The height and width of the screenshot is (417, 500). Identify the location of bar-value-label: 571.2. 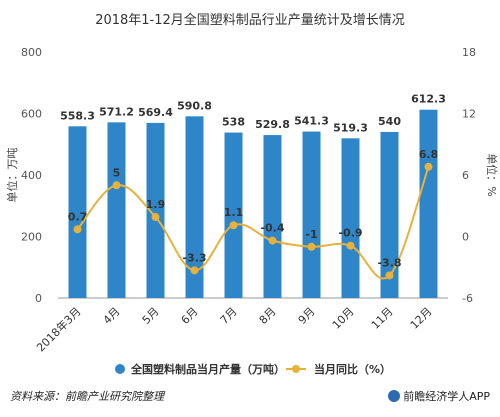
(116, 111).